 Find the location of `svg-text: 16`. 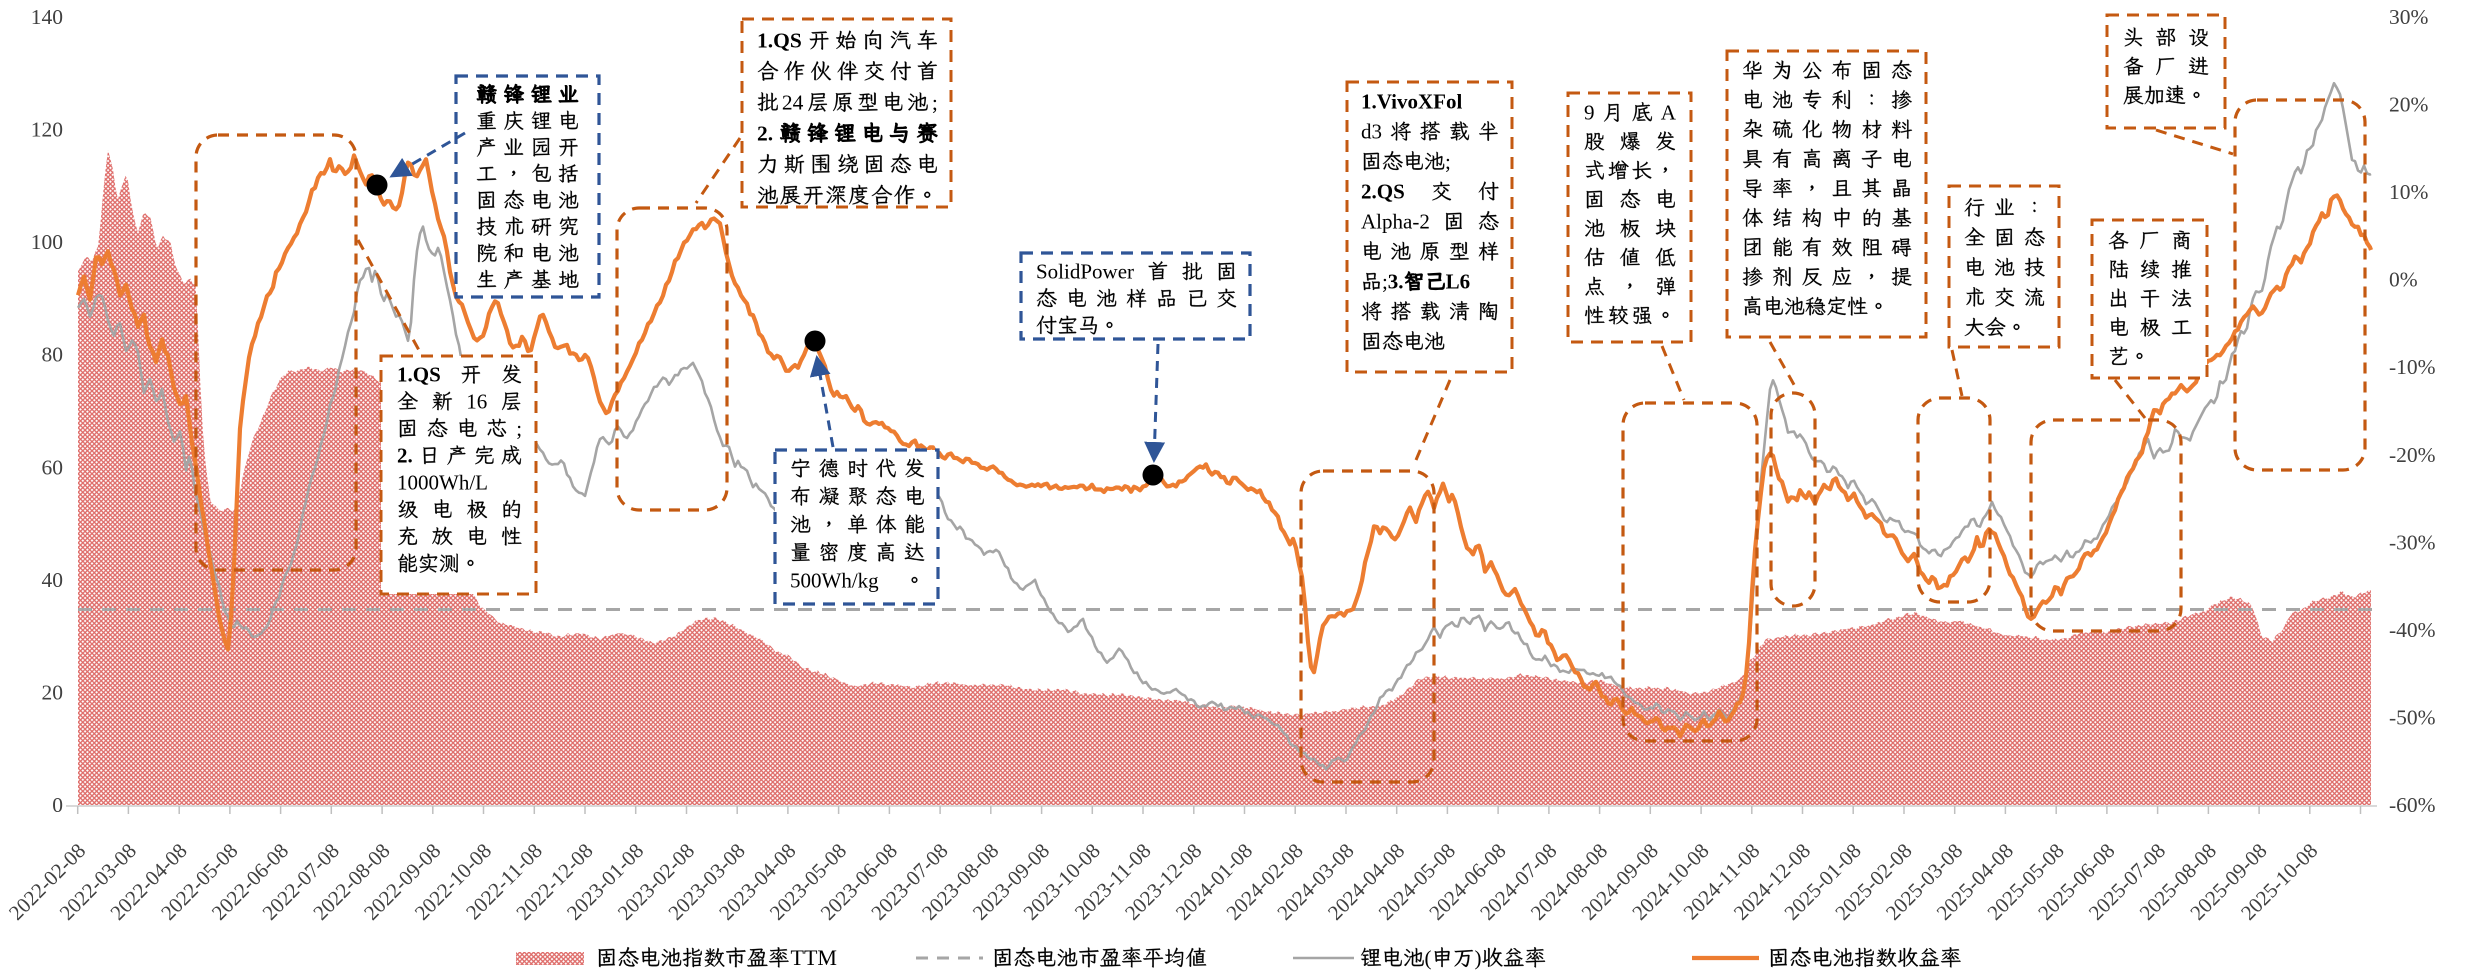

svg-text: 16 is located at coordinates (476, 402).